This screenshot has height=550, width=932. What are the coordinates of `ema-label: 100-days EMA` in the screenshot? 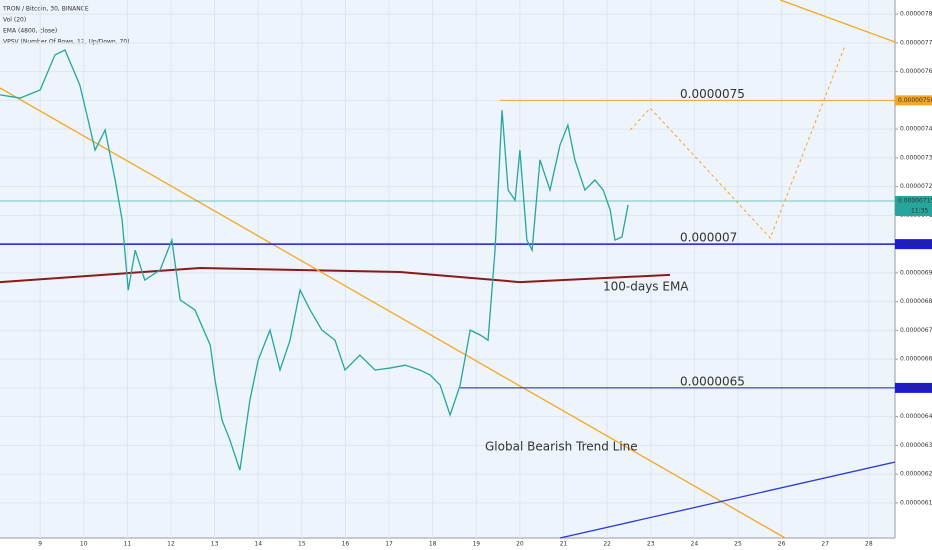 It's located at (646, 287).